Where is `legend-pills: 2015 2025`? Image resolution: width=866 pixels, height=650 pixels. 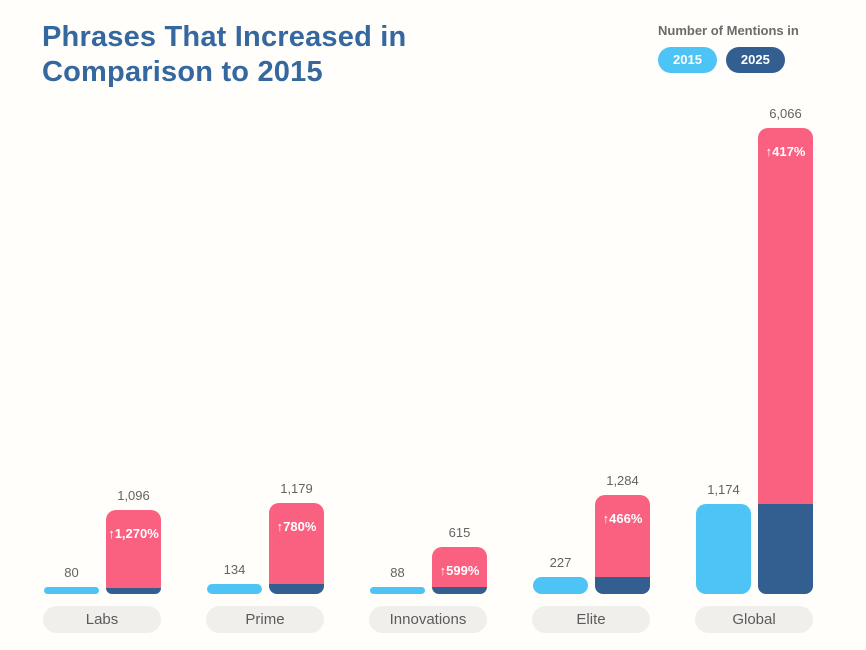
legend-pills: 2015 2025 is located at coordinates (728, 60).